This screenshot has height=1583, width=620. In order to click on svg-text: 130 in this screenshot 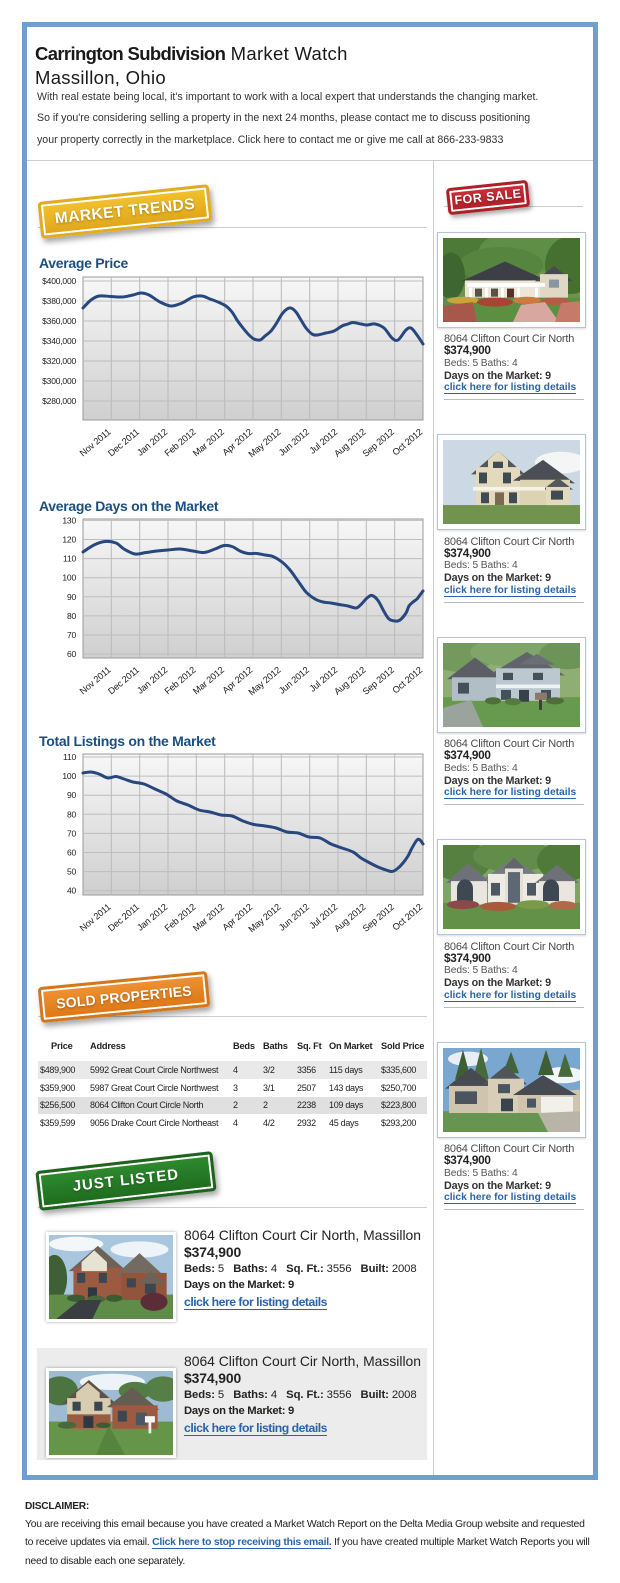, I will do `click(69, 520)`.